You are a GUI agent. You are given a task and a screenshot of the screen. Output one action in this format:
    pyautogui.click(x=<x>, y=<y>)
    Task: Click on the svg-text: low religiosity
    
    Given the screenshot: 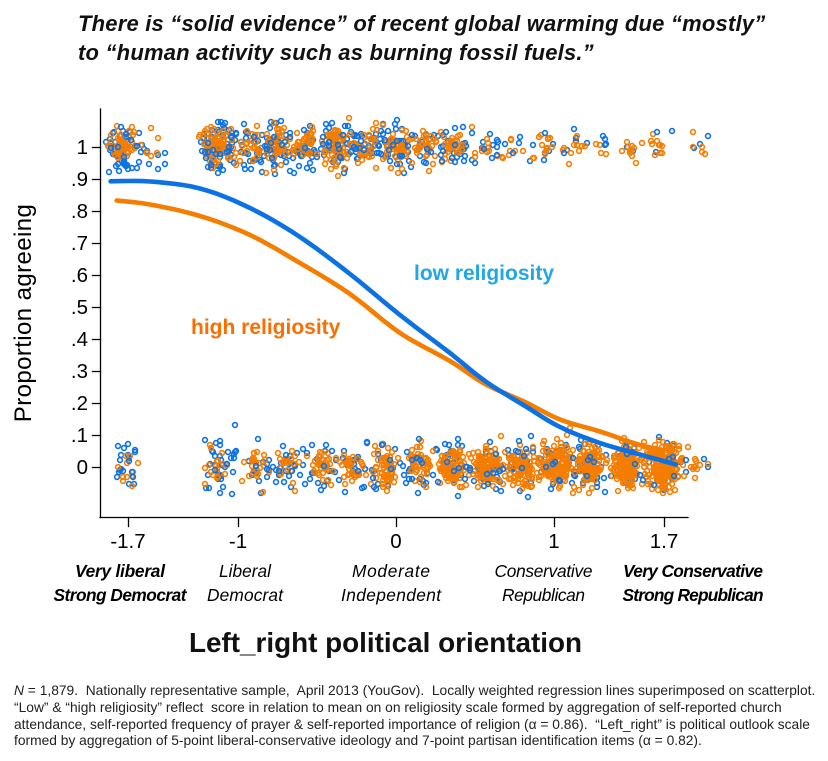 What is the action you would take?
    pyautogui.click(x=484, y=273)
    